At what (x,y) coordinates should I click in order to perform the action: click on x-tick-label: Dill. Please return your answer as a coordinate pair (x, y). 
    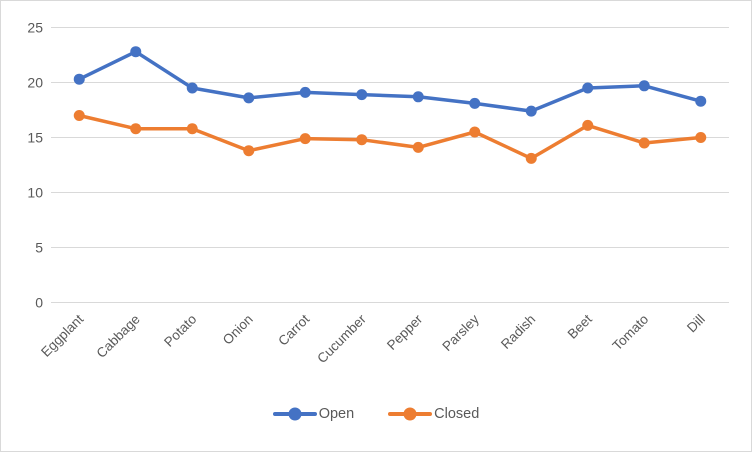
    Looking at the image, I should click on (696, 324).